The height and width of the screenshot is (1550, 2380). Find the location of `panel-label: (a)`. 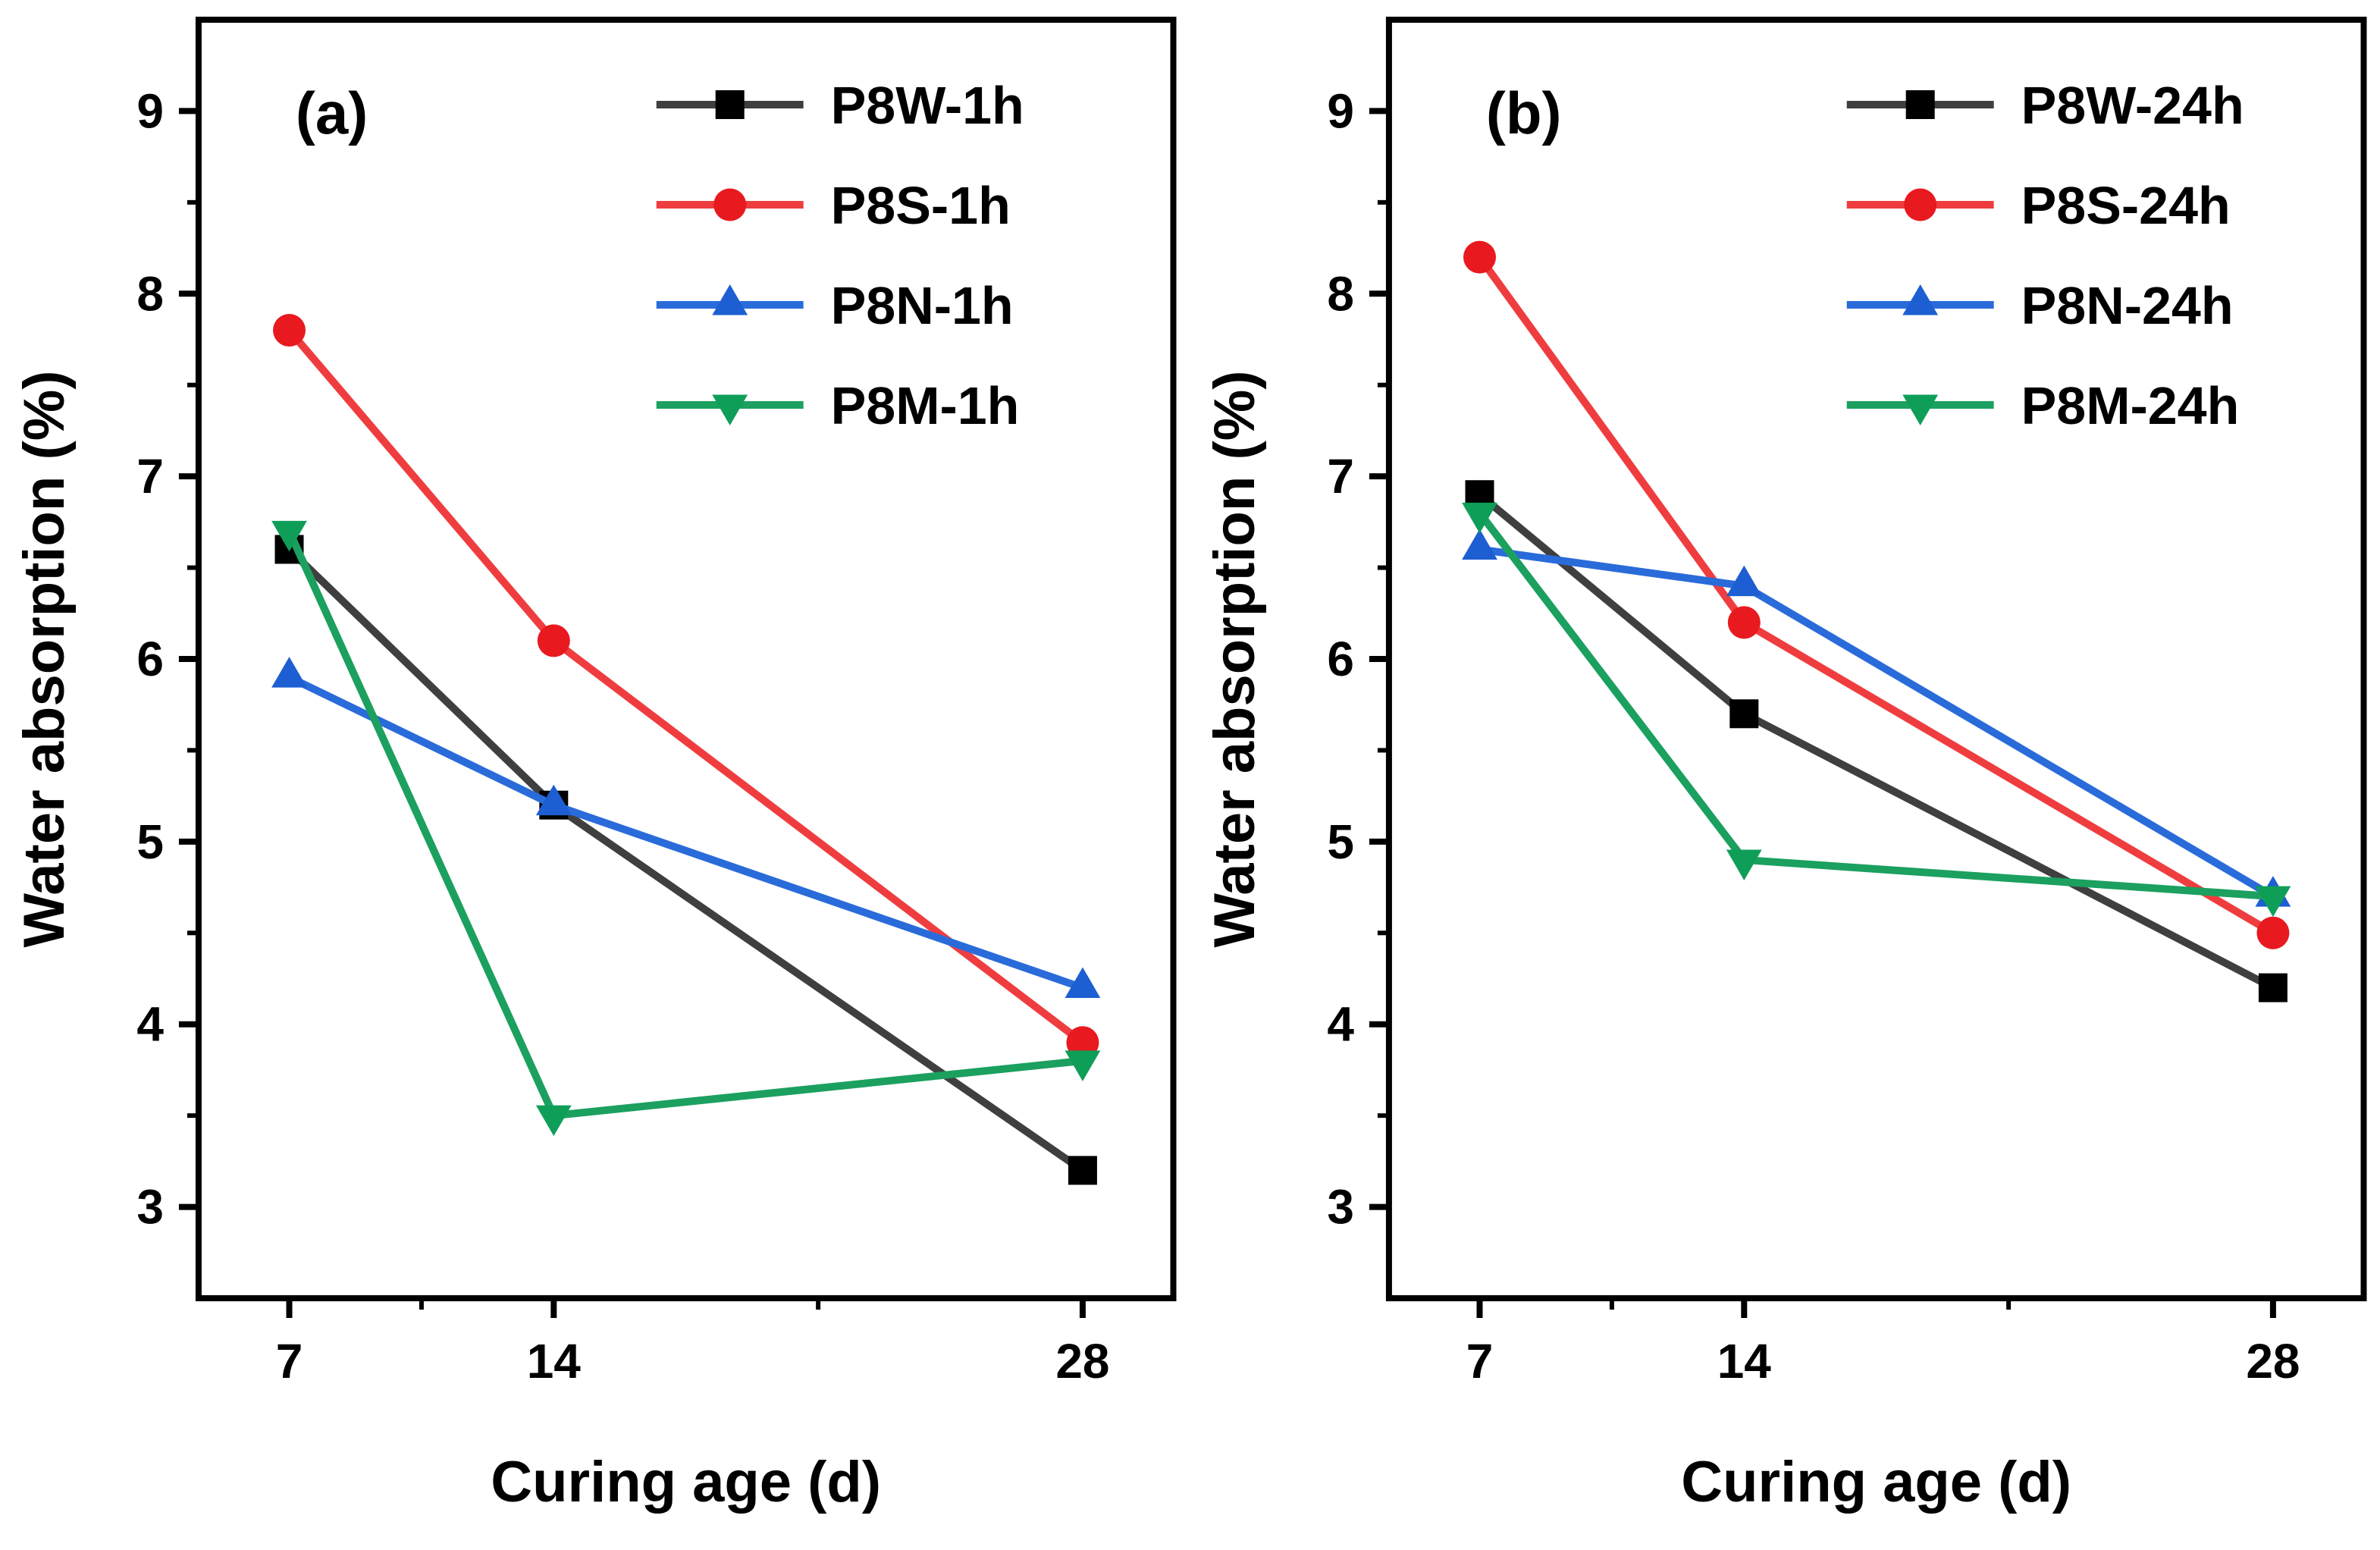

panel-label: (a) is located at coordinates (332, 113).